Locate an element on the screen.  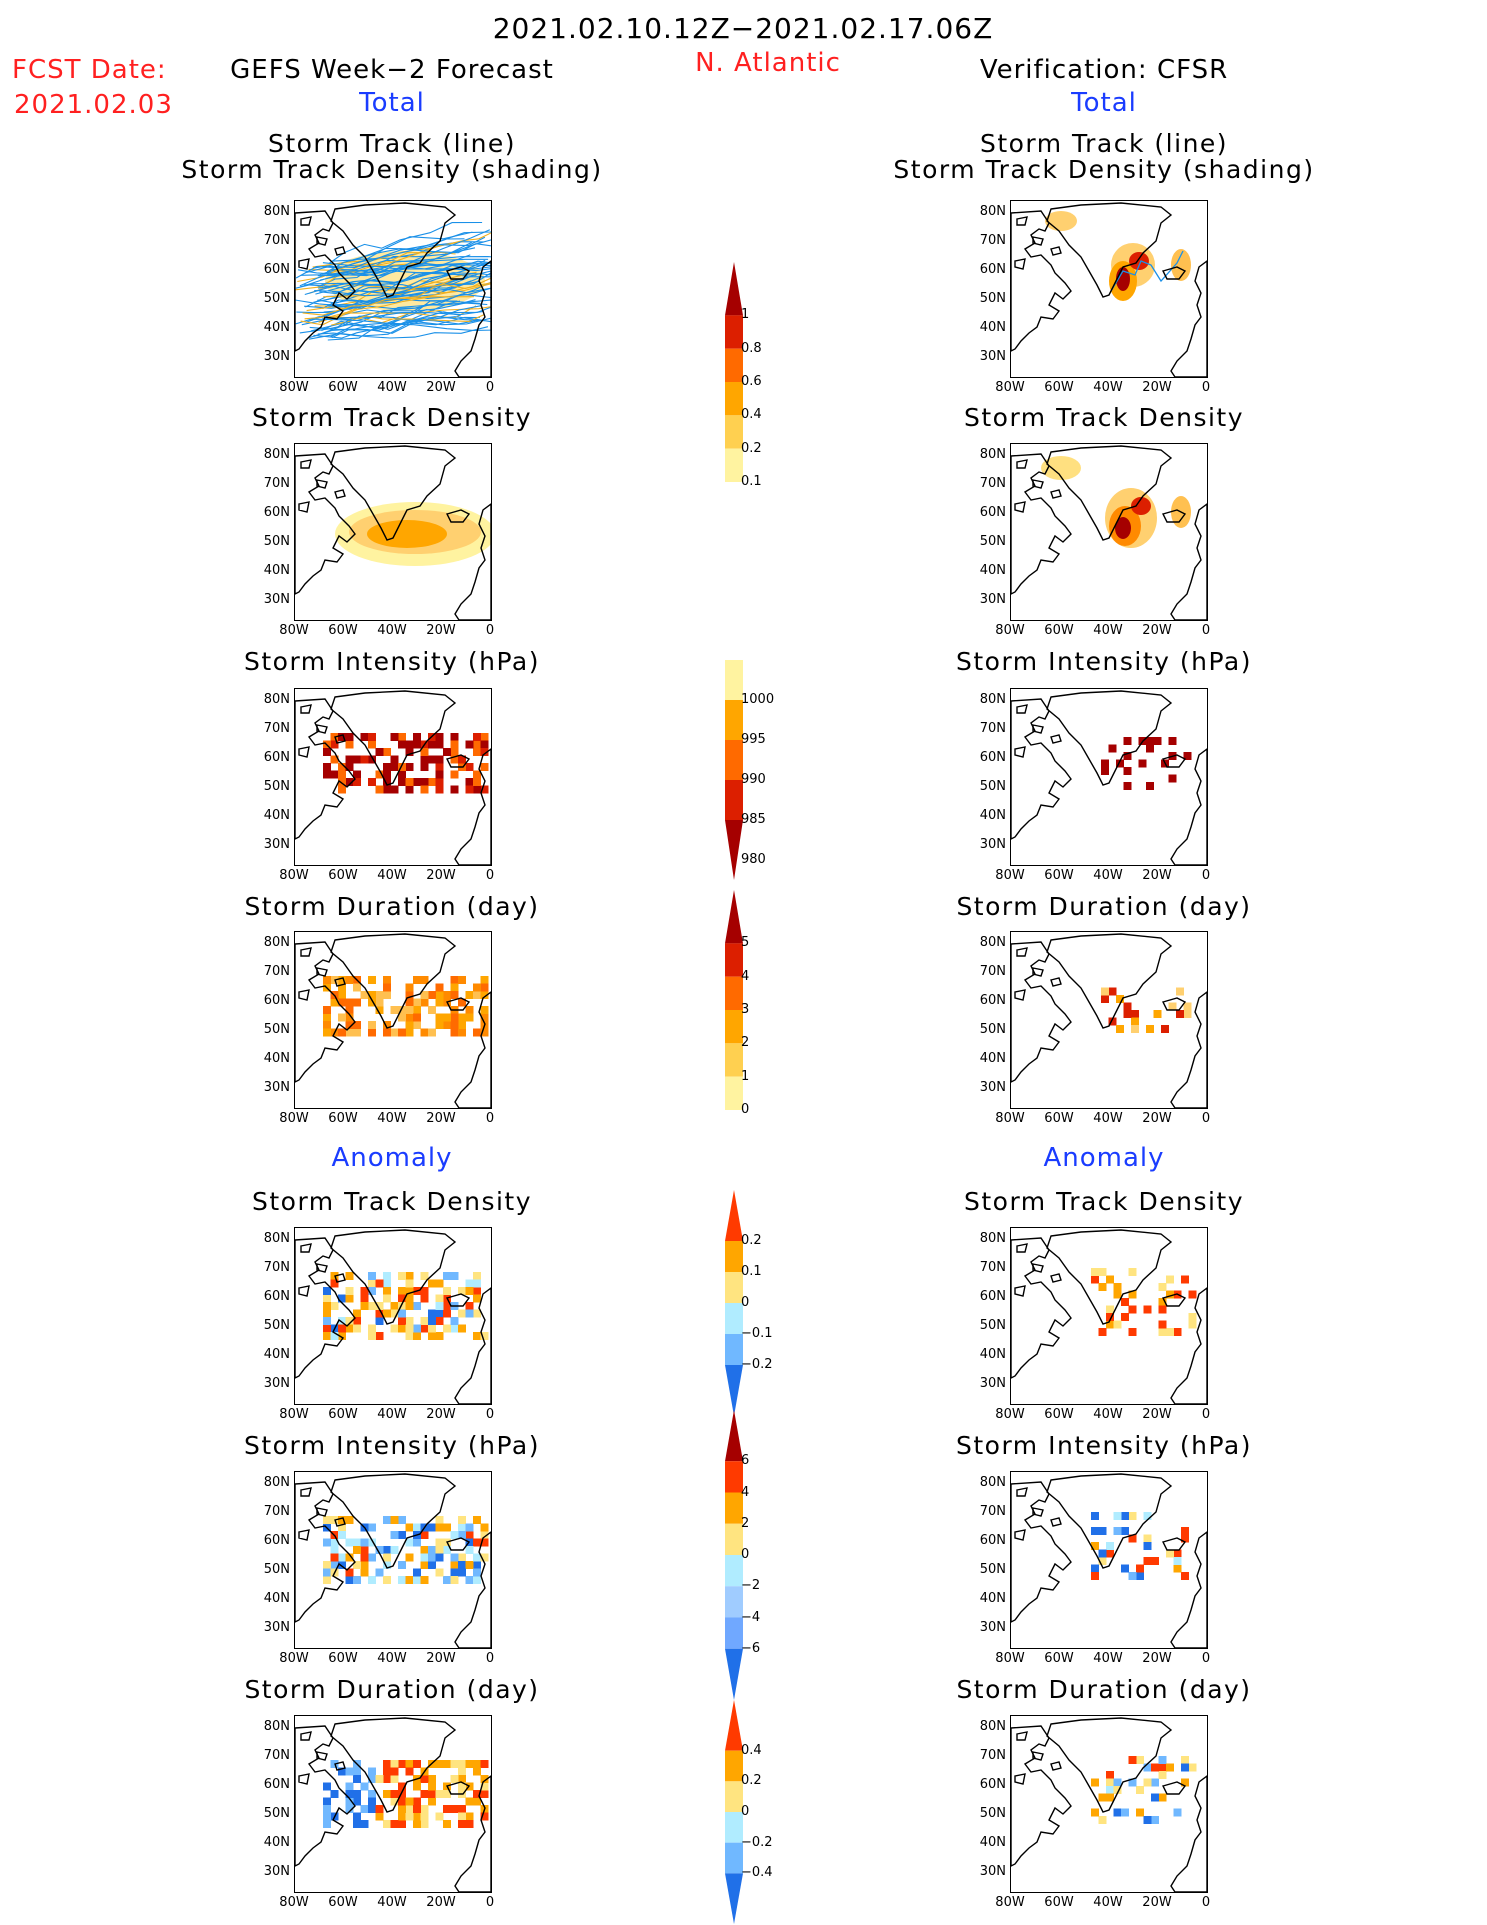
colorbar-tick-label: 1000 is located at coordinates (758, 699).